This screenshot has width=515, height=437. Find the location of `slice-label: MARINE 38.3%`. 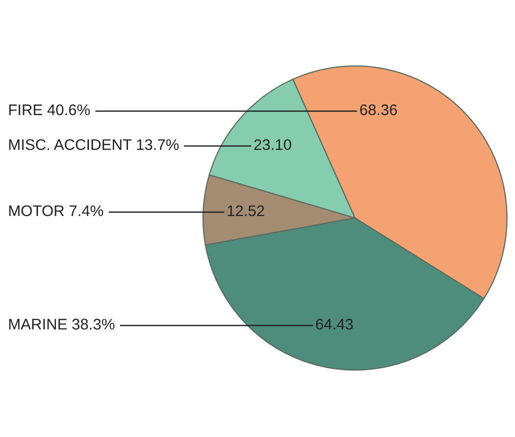

slice-label: MARINE 38.3% is located at coordinates (61, 324).